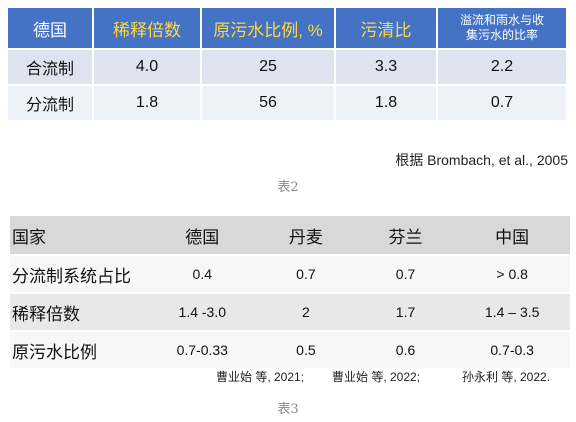 Image resolution: width=576 pixels, height=422 pixels. What do you see at coordinates (147, 67) in the screenshot?
I see `table-cell: 4.0` at bounding box center [147, 67].